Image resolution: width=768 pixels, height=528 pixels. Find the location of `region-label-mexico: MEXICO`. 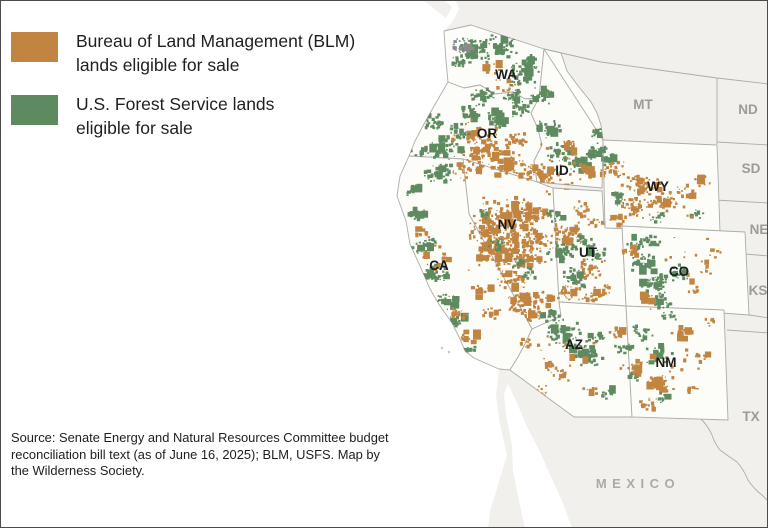

region-label-mexico: MEXICO is located at coordinates (638, 483).